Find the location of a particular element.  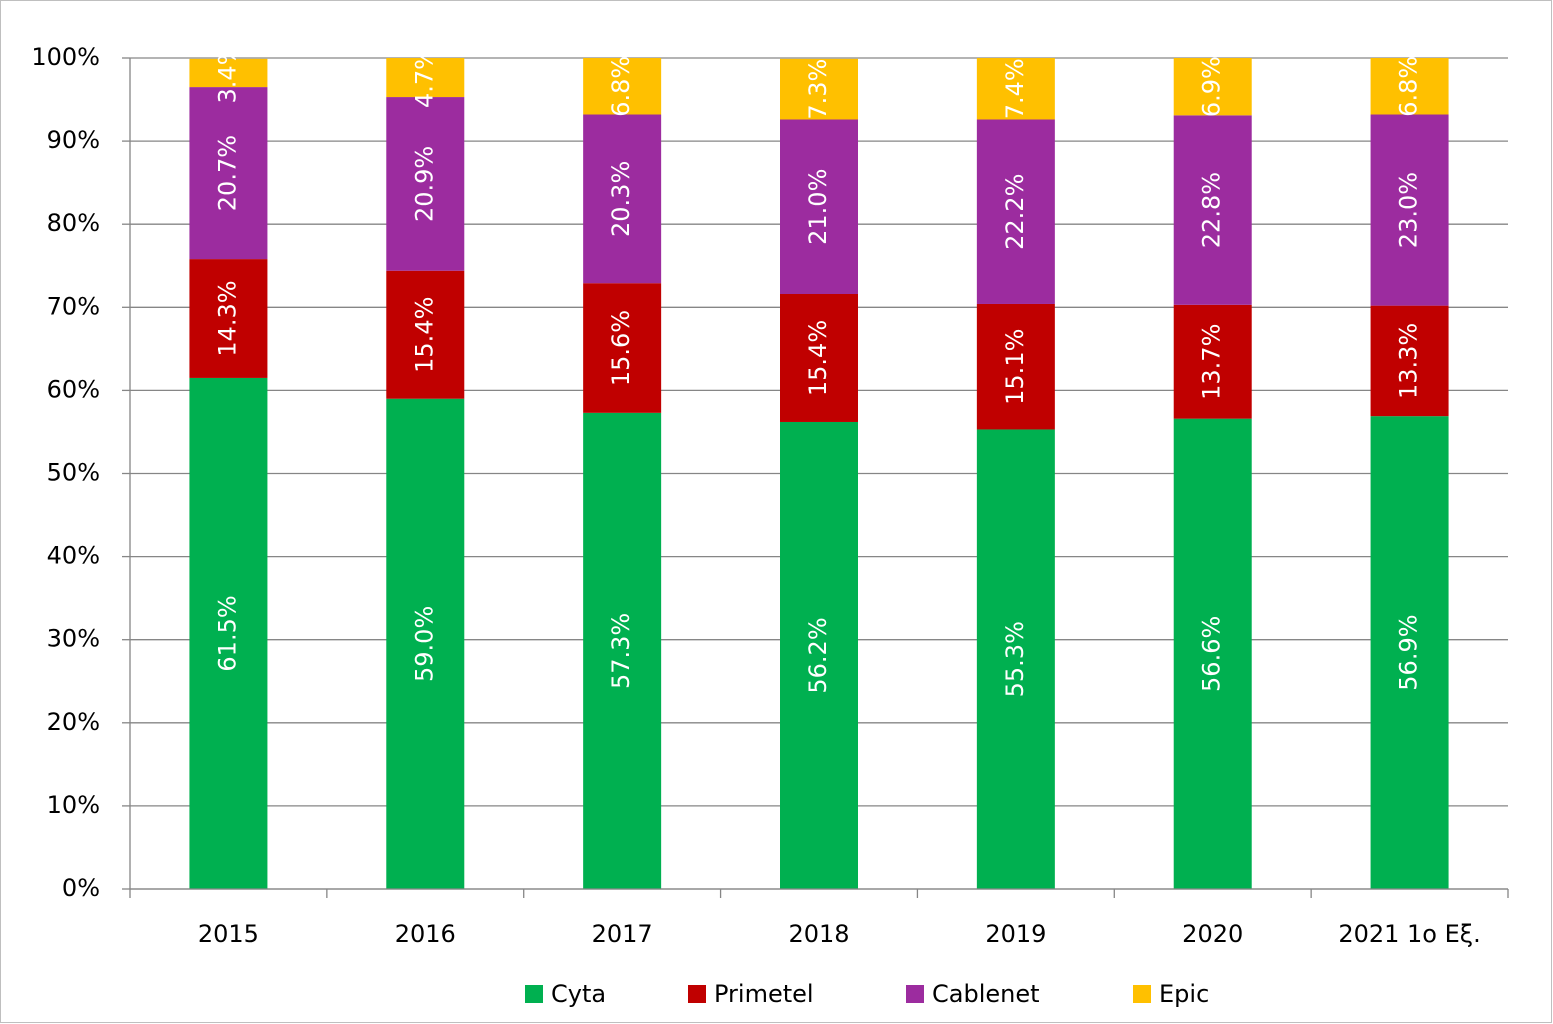

data-label: 7.4% is located at coordinates (1015, 88).